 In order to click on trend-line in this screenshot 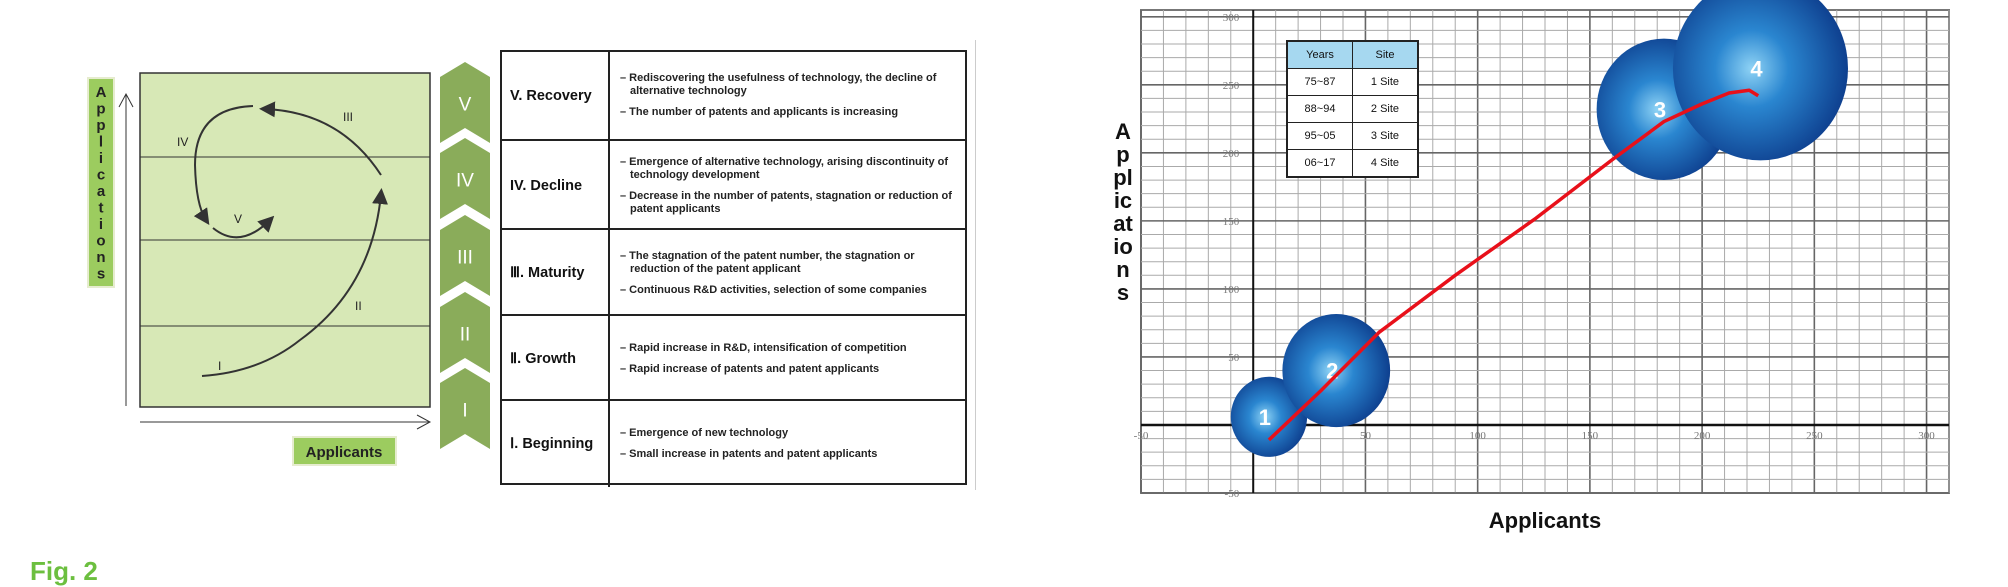, I will do `click(1513, 265)`.